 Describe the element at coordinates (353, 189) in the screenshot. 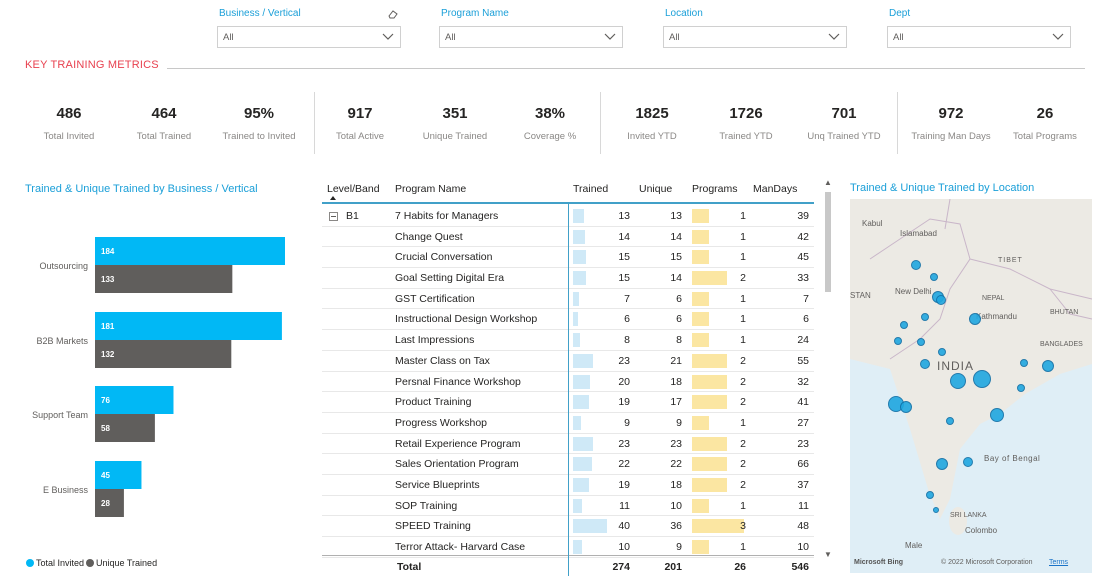

I see `header-level-band: Level/Band` at that location.